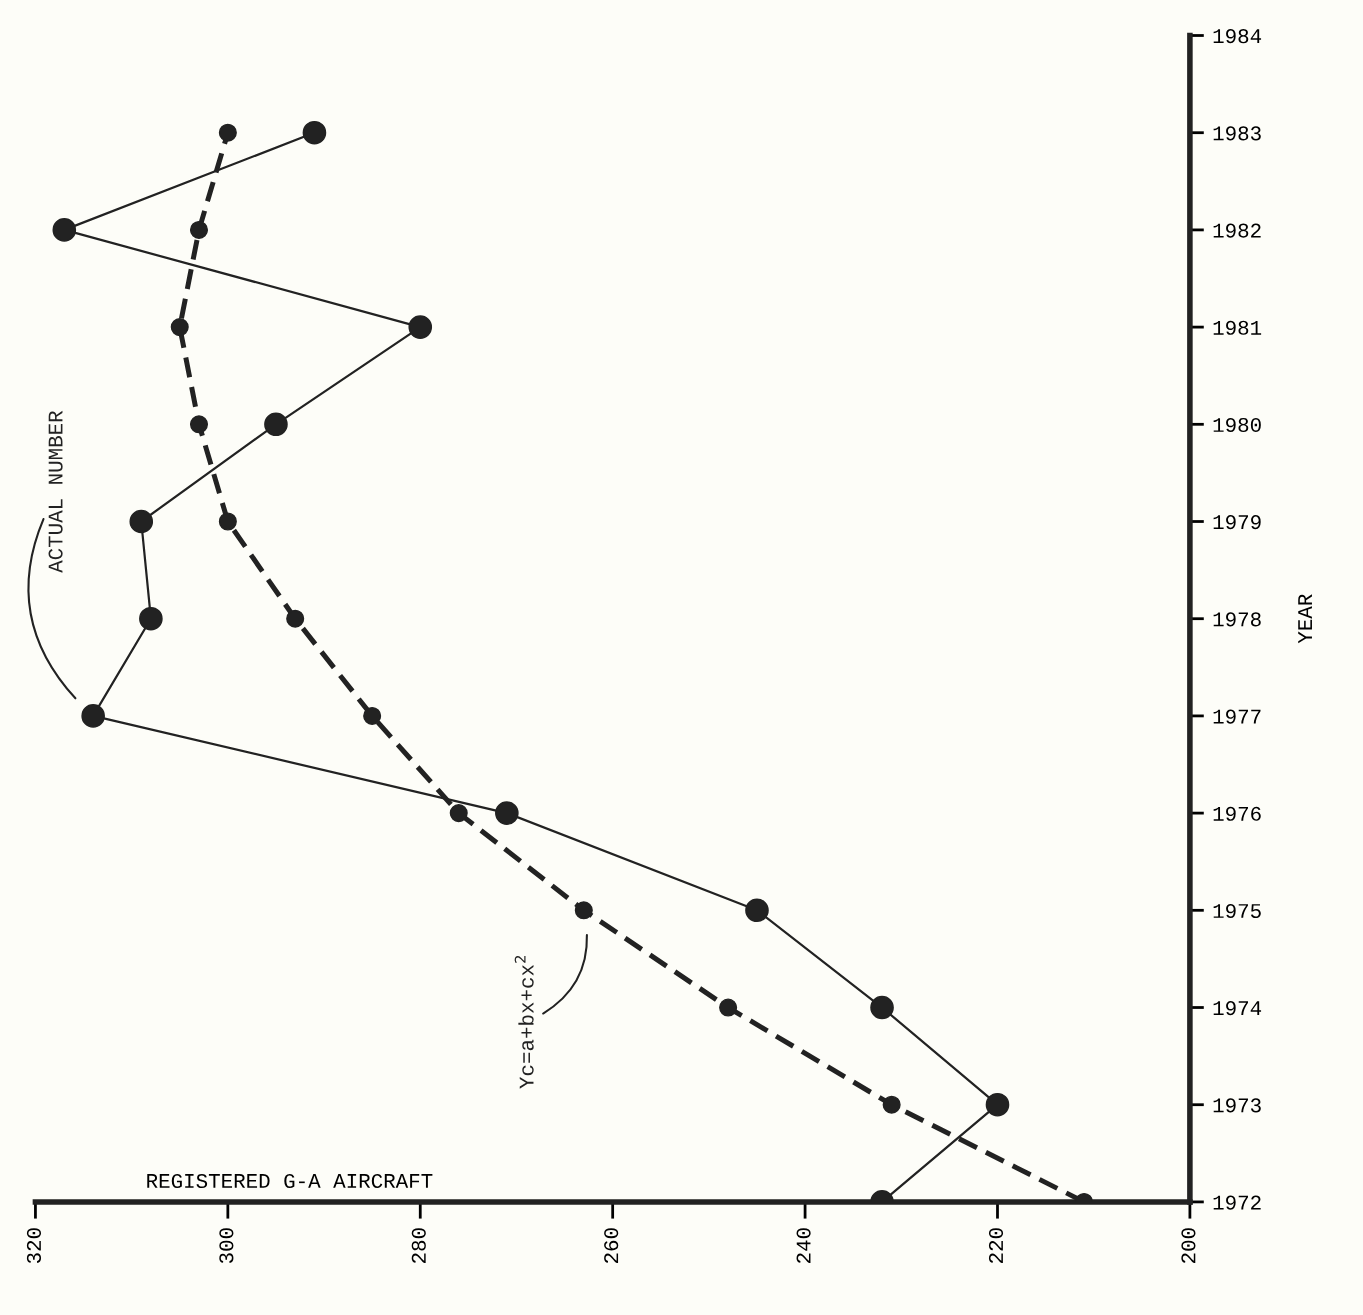 The width and height of the screenshot is (1363, 1315). What do you see at coordinates (34, 1246) in the screenshot?
I see `x-tick-label: 320` at bounding box center [34, 1246].